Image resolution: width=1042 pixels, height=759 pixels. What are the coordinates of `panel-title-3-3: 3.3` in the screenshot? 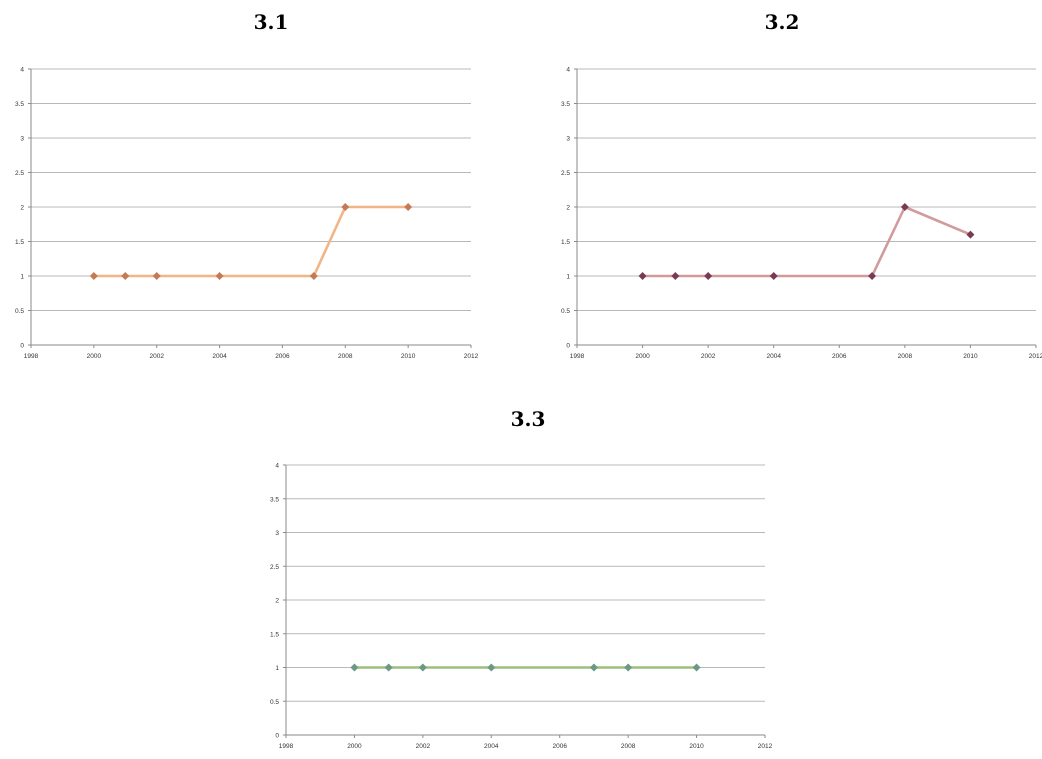 It's located at (528, 419).